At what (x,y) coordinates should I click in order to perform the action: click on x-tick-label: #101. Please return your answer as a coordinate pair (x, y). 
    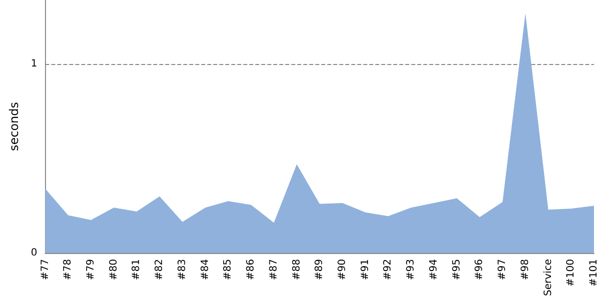
    Looking at the image, I should click on (594, 272).